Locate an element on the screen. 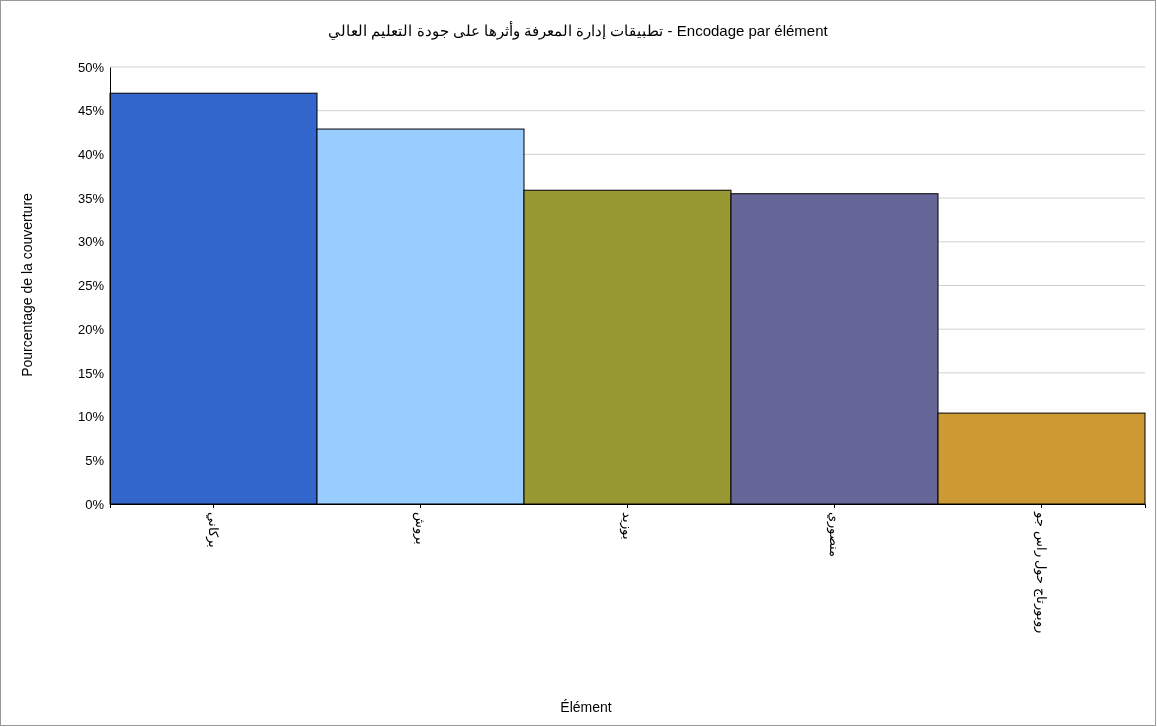 The image size is (1157, 727). y-tick-label: 50% is located at coordinates (91, 67).